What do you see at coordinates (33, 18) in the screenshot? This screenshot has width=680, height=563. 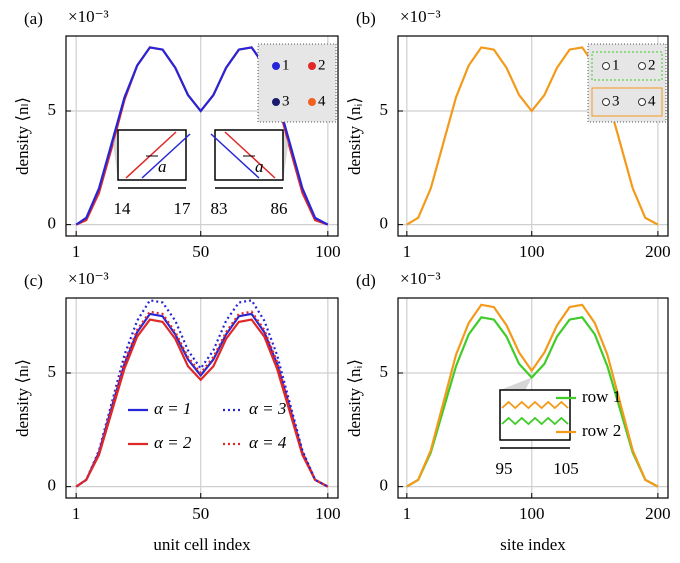 I see `panel-label: (a)` at bounding box center [33, 18].